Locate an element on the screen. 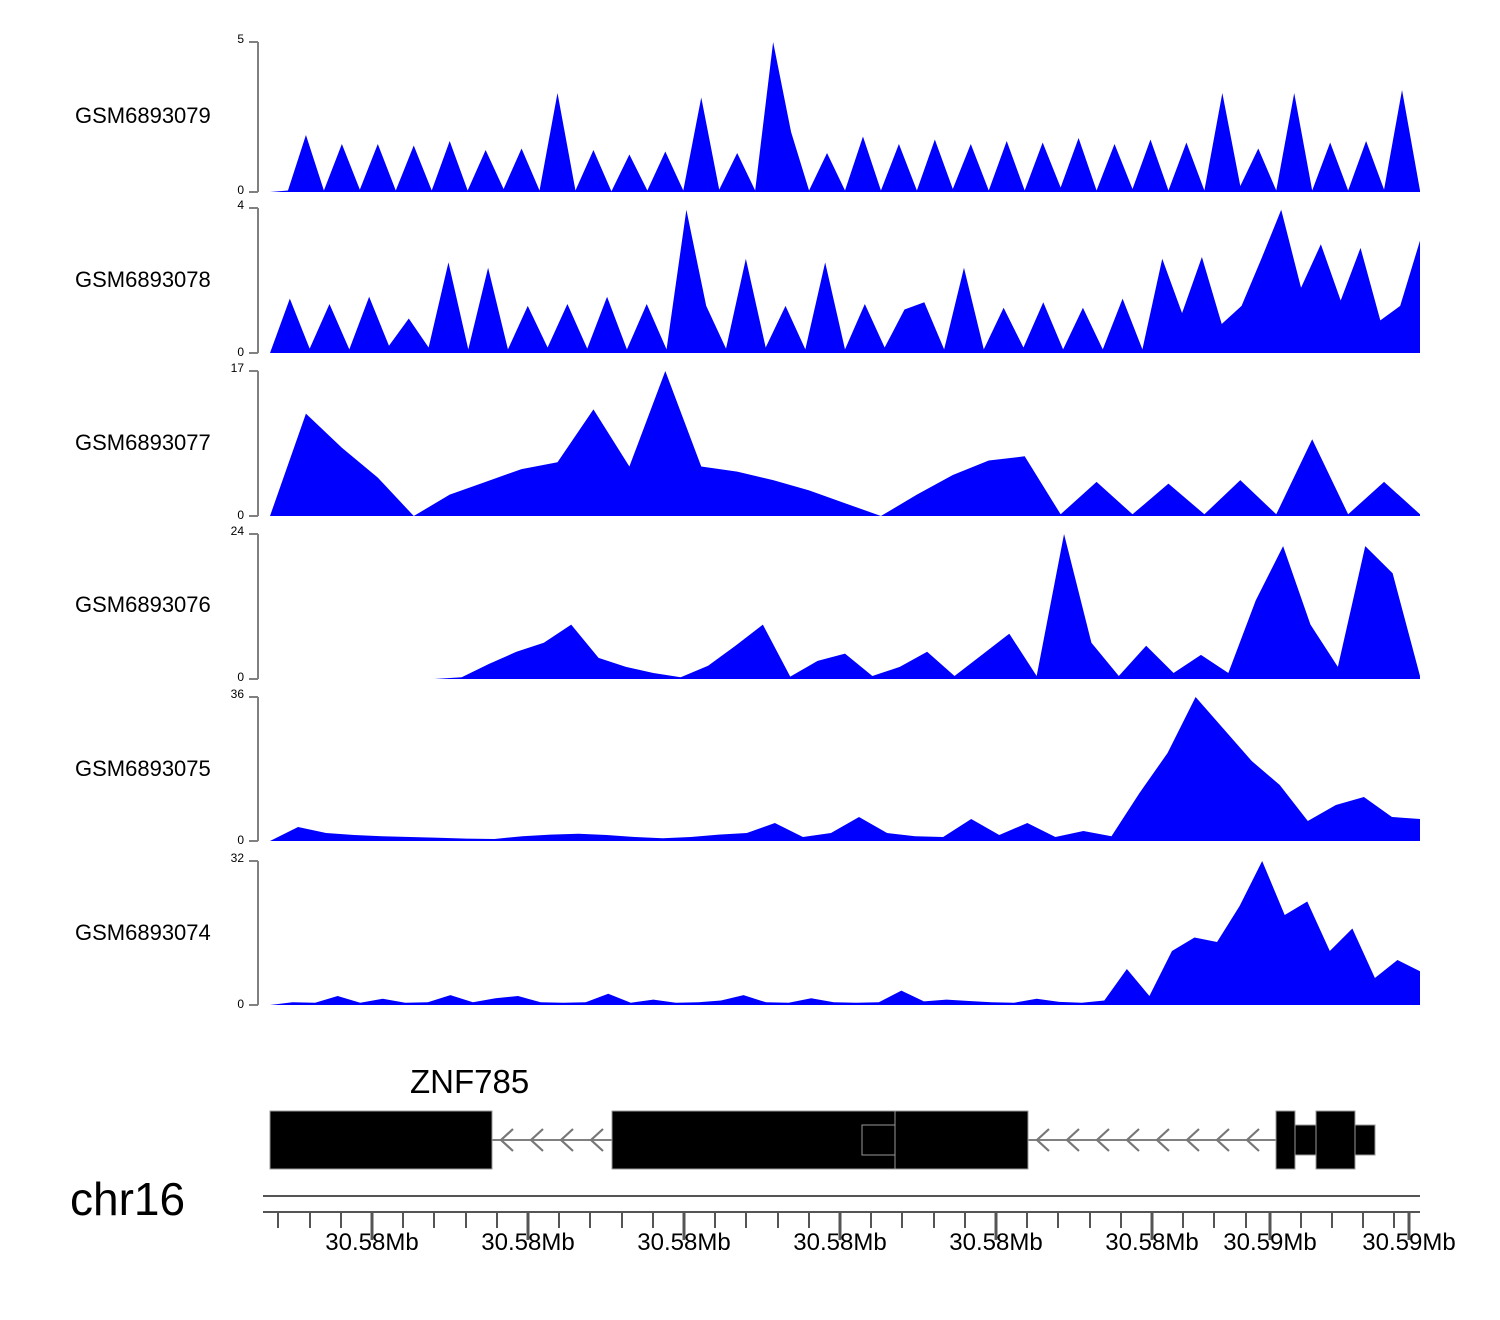 The width and height of the screenshot is (1500, 1320). axis-zero-label-5: 0 is located at coordinates (240, 1004).